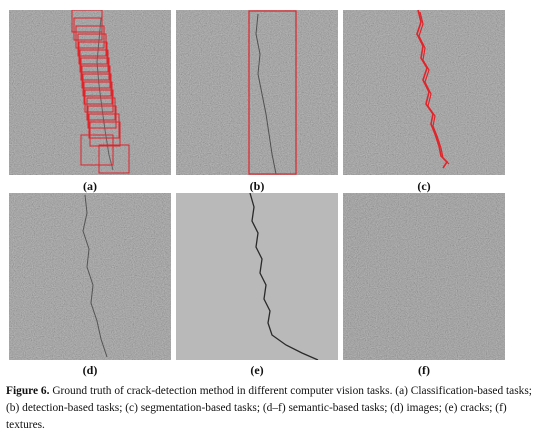 Image resolution: width=535 pixels, height=447 pixels. I want to click on panel-label-a: (a), so click(90, 186).